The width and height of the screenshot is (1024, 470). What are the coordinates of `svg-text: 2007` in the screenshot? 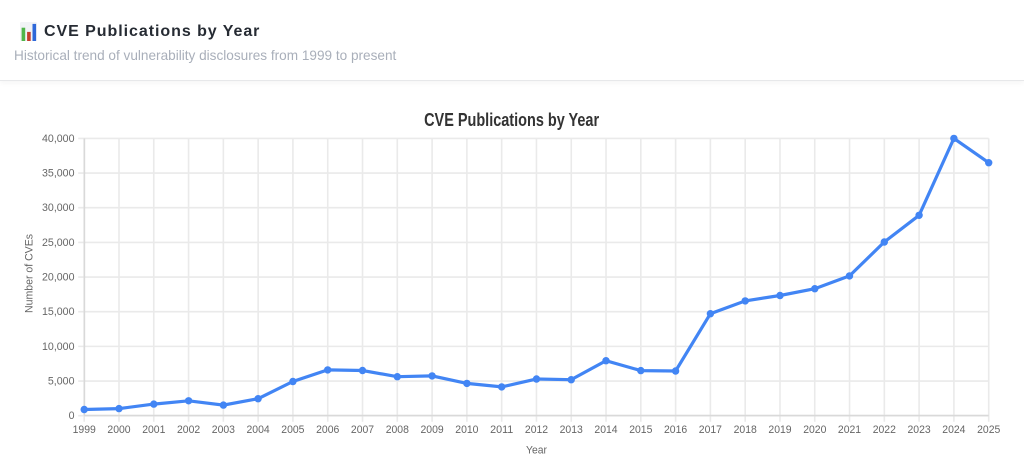 It's located at (362, 430).